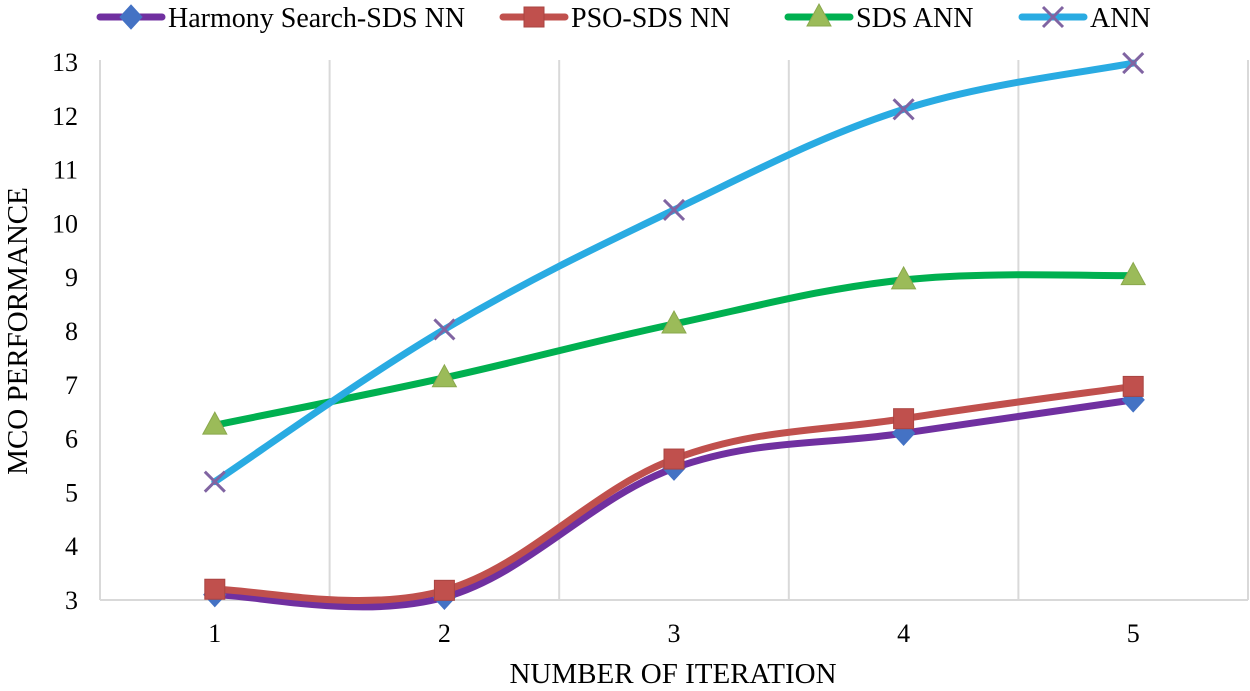  I want to click on legend-label: PSO-SDS NN, so click(651, 18).